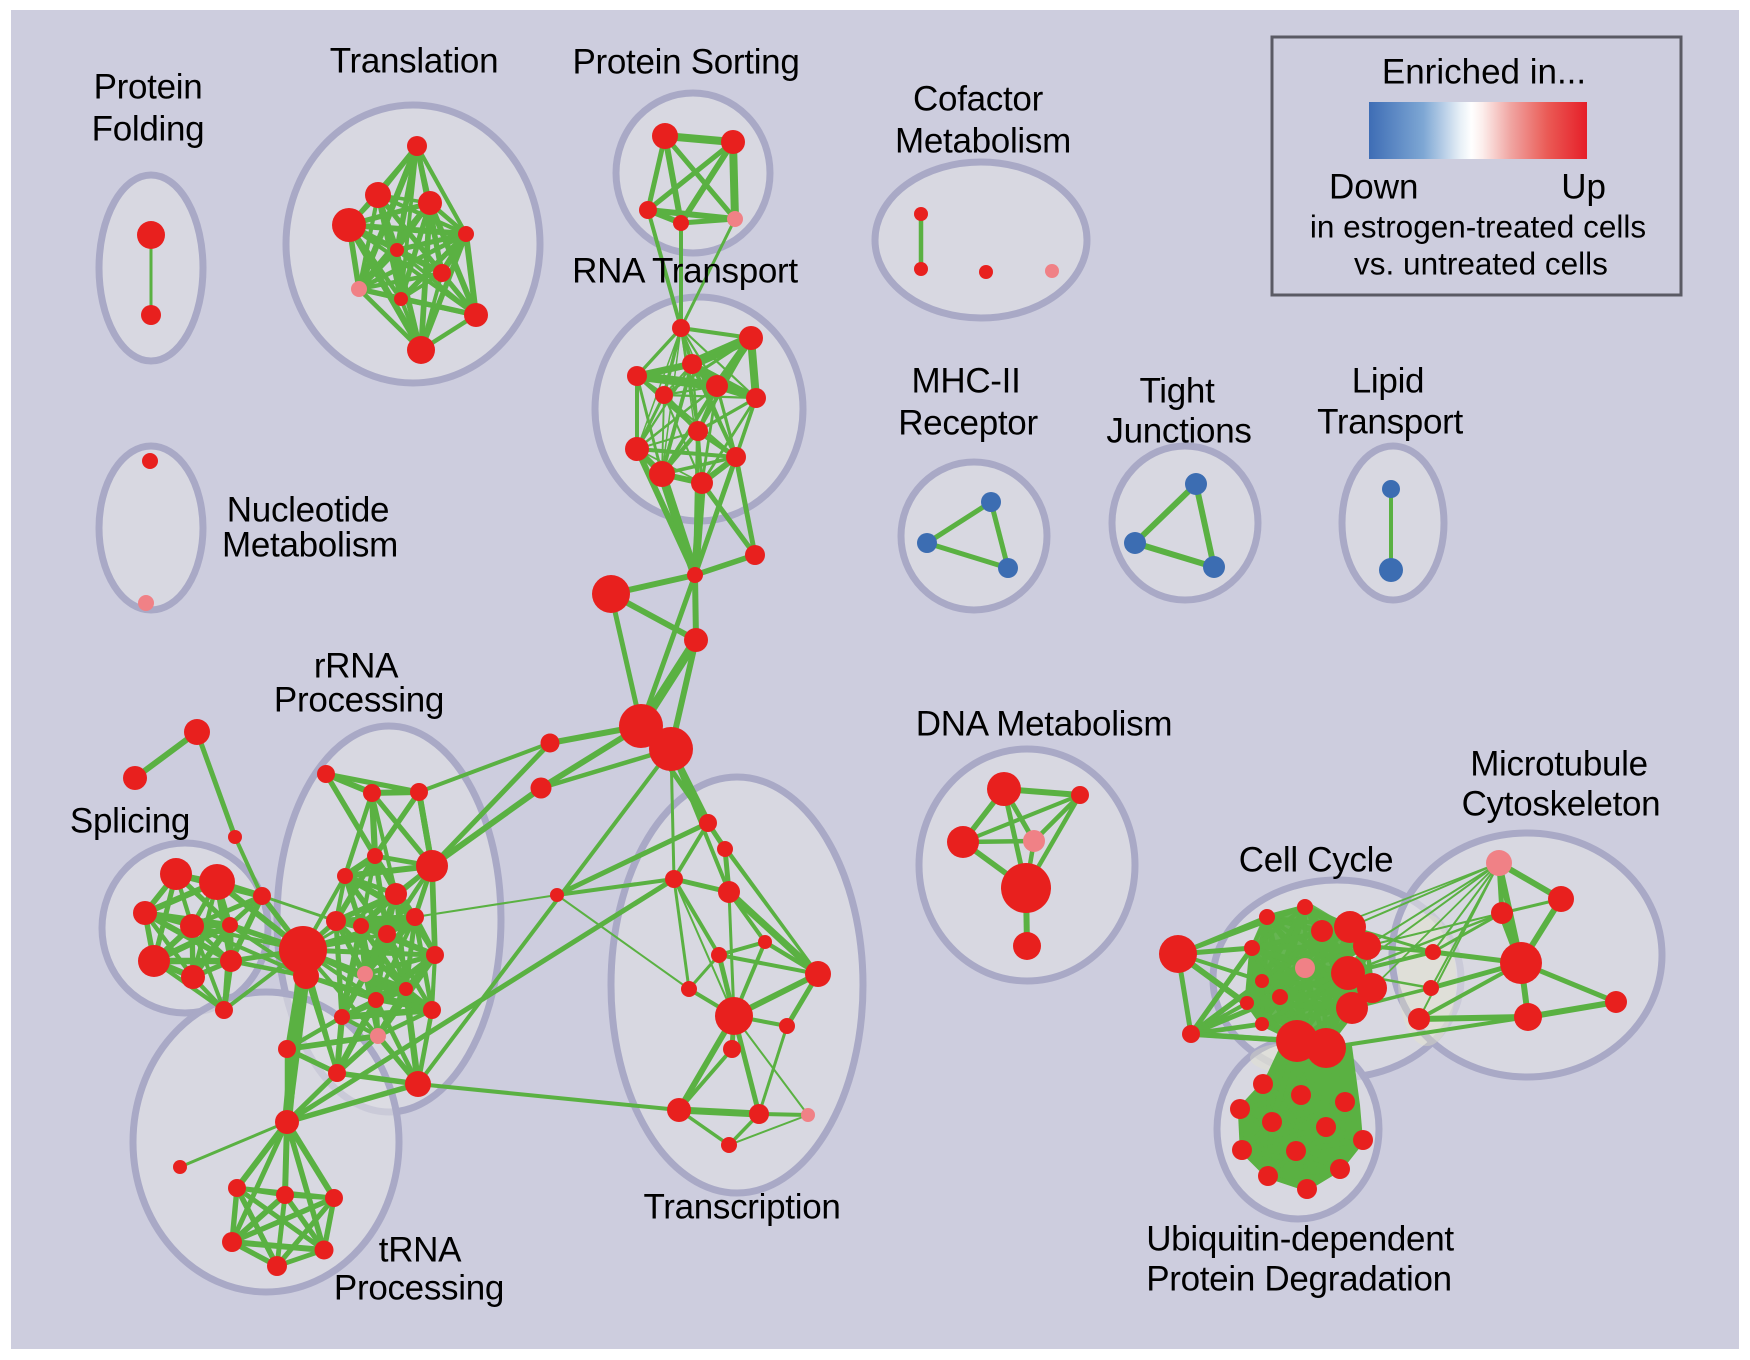 This screenshot has height=1360, width=1750. What do you see at coordinates (1316, 859) in the screenshot?
I see `svg-text: Cell Cycle` at bounding box center [1316, 859].